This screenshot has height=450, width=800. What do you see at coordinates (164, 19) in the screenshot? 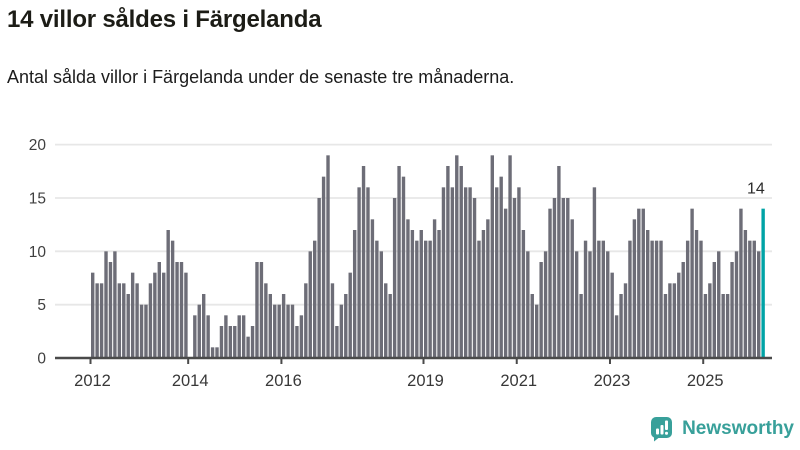
I see `chart-title: 14 villor såldes i Färgelanda` at bounding box center [164, 19].